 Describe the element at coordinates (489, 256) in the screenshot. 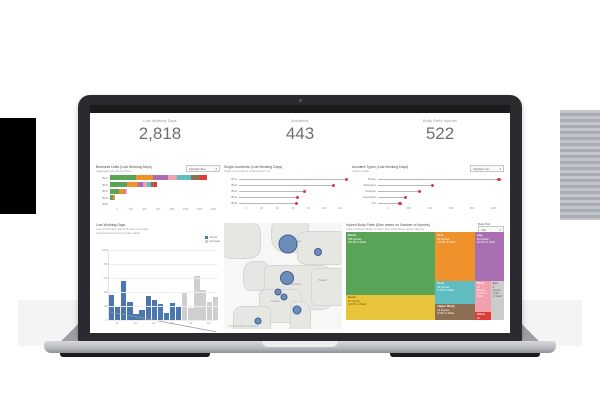

I see `treemap-tile-leg: Leg 68 Injuries (13.0% of Total)` at that location.